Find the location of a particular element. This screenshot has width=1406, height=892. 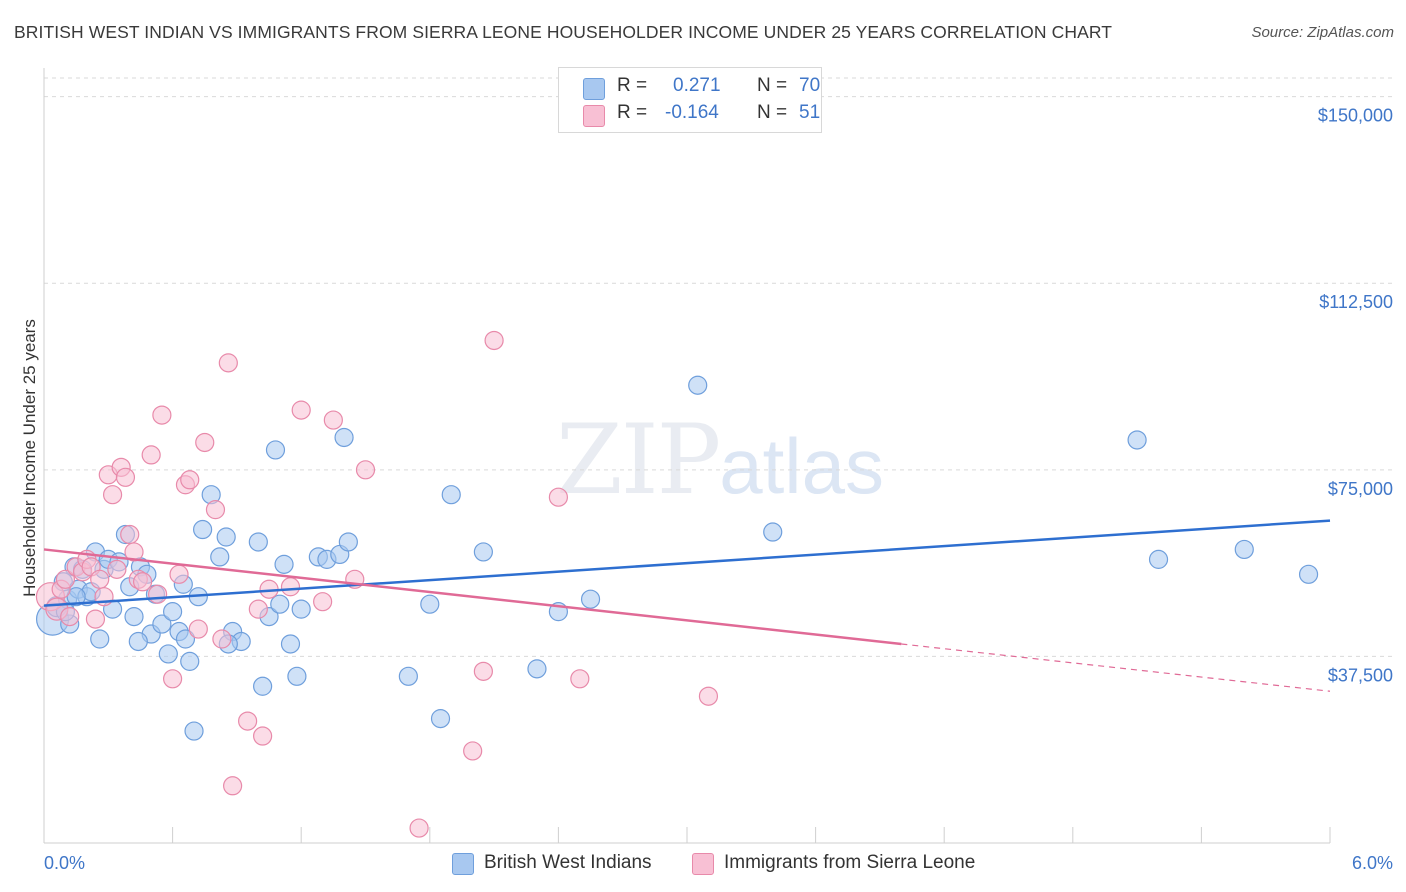

trend-line-british-west-indians is located at coordinates (687, 563).